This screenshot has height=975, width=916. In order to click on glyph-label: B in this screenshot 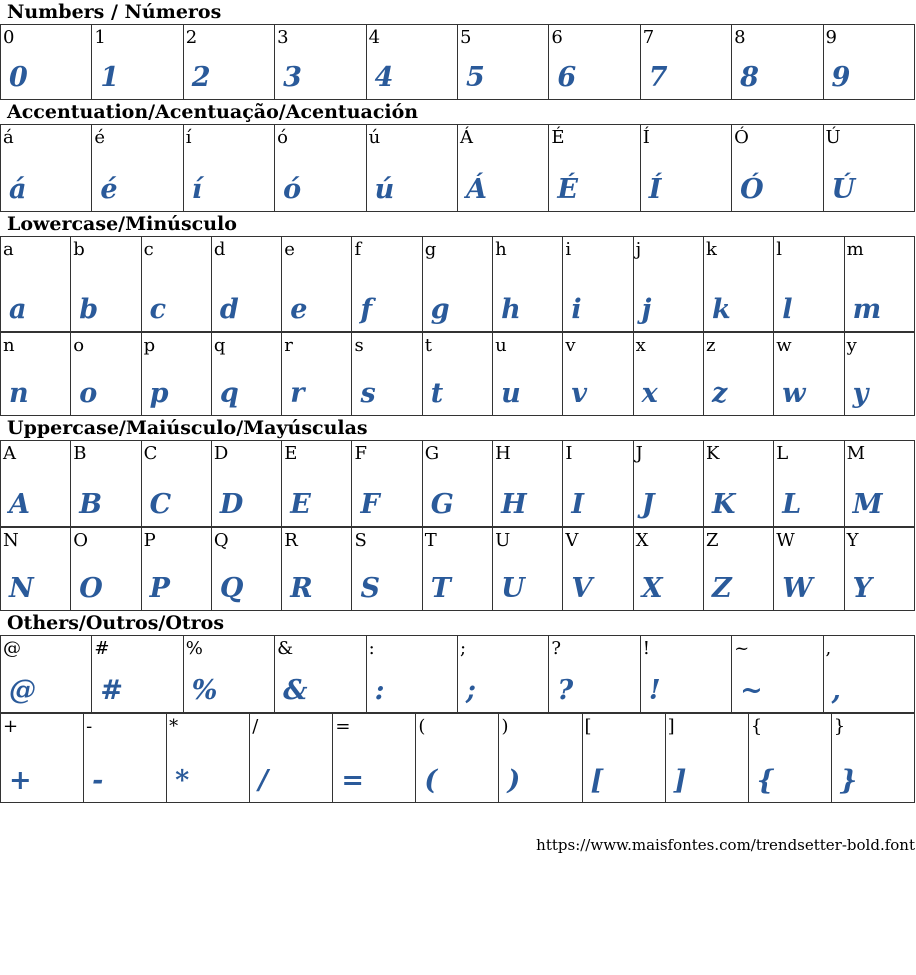, I will do `click(80, 453)`.